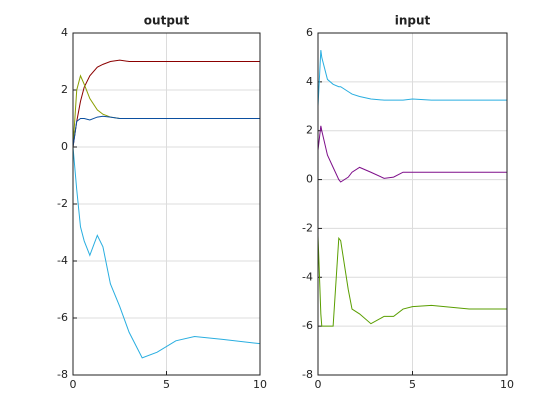 The height and width of the screenshot is (420, 560). I want to click on y-tick-label: 6, so click(309, 32).